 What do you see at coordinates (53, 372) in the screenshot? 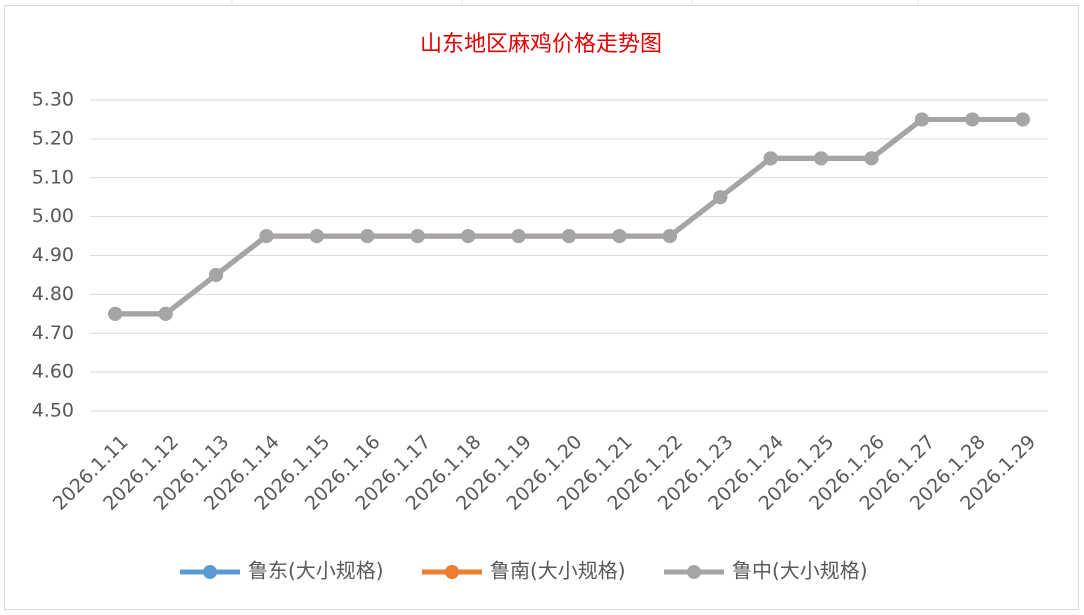
I see `y-tick-label: 4.60` at bounding box center [53, 372].